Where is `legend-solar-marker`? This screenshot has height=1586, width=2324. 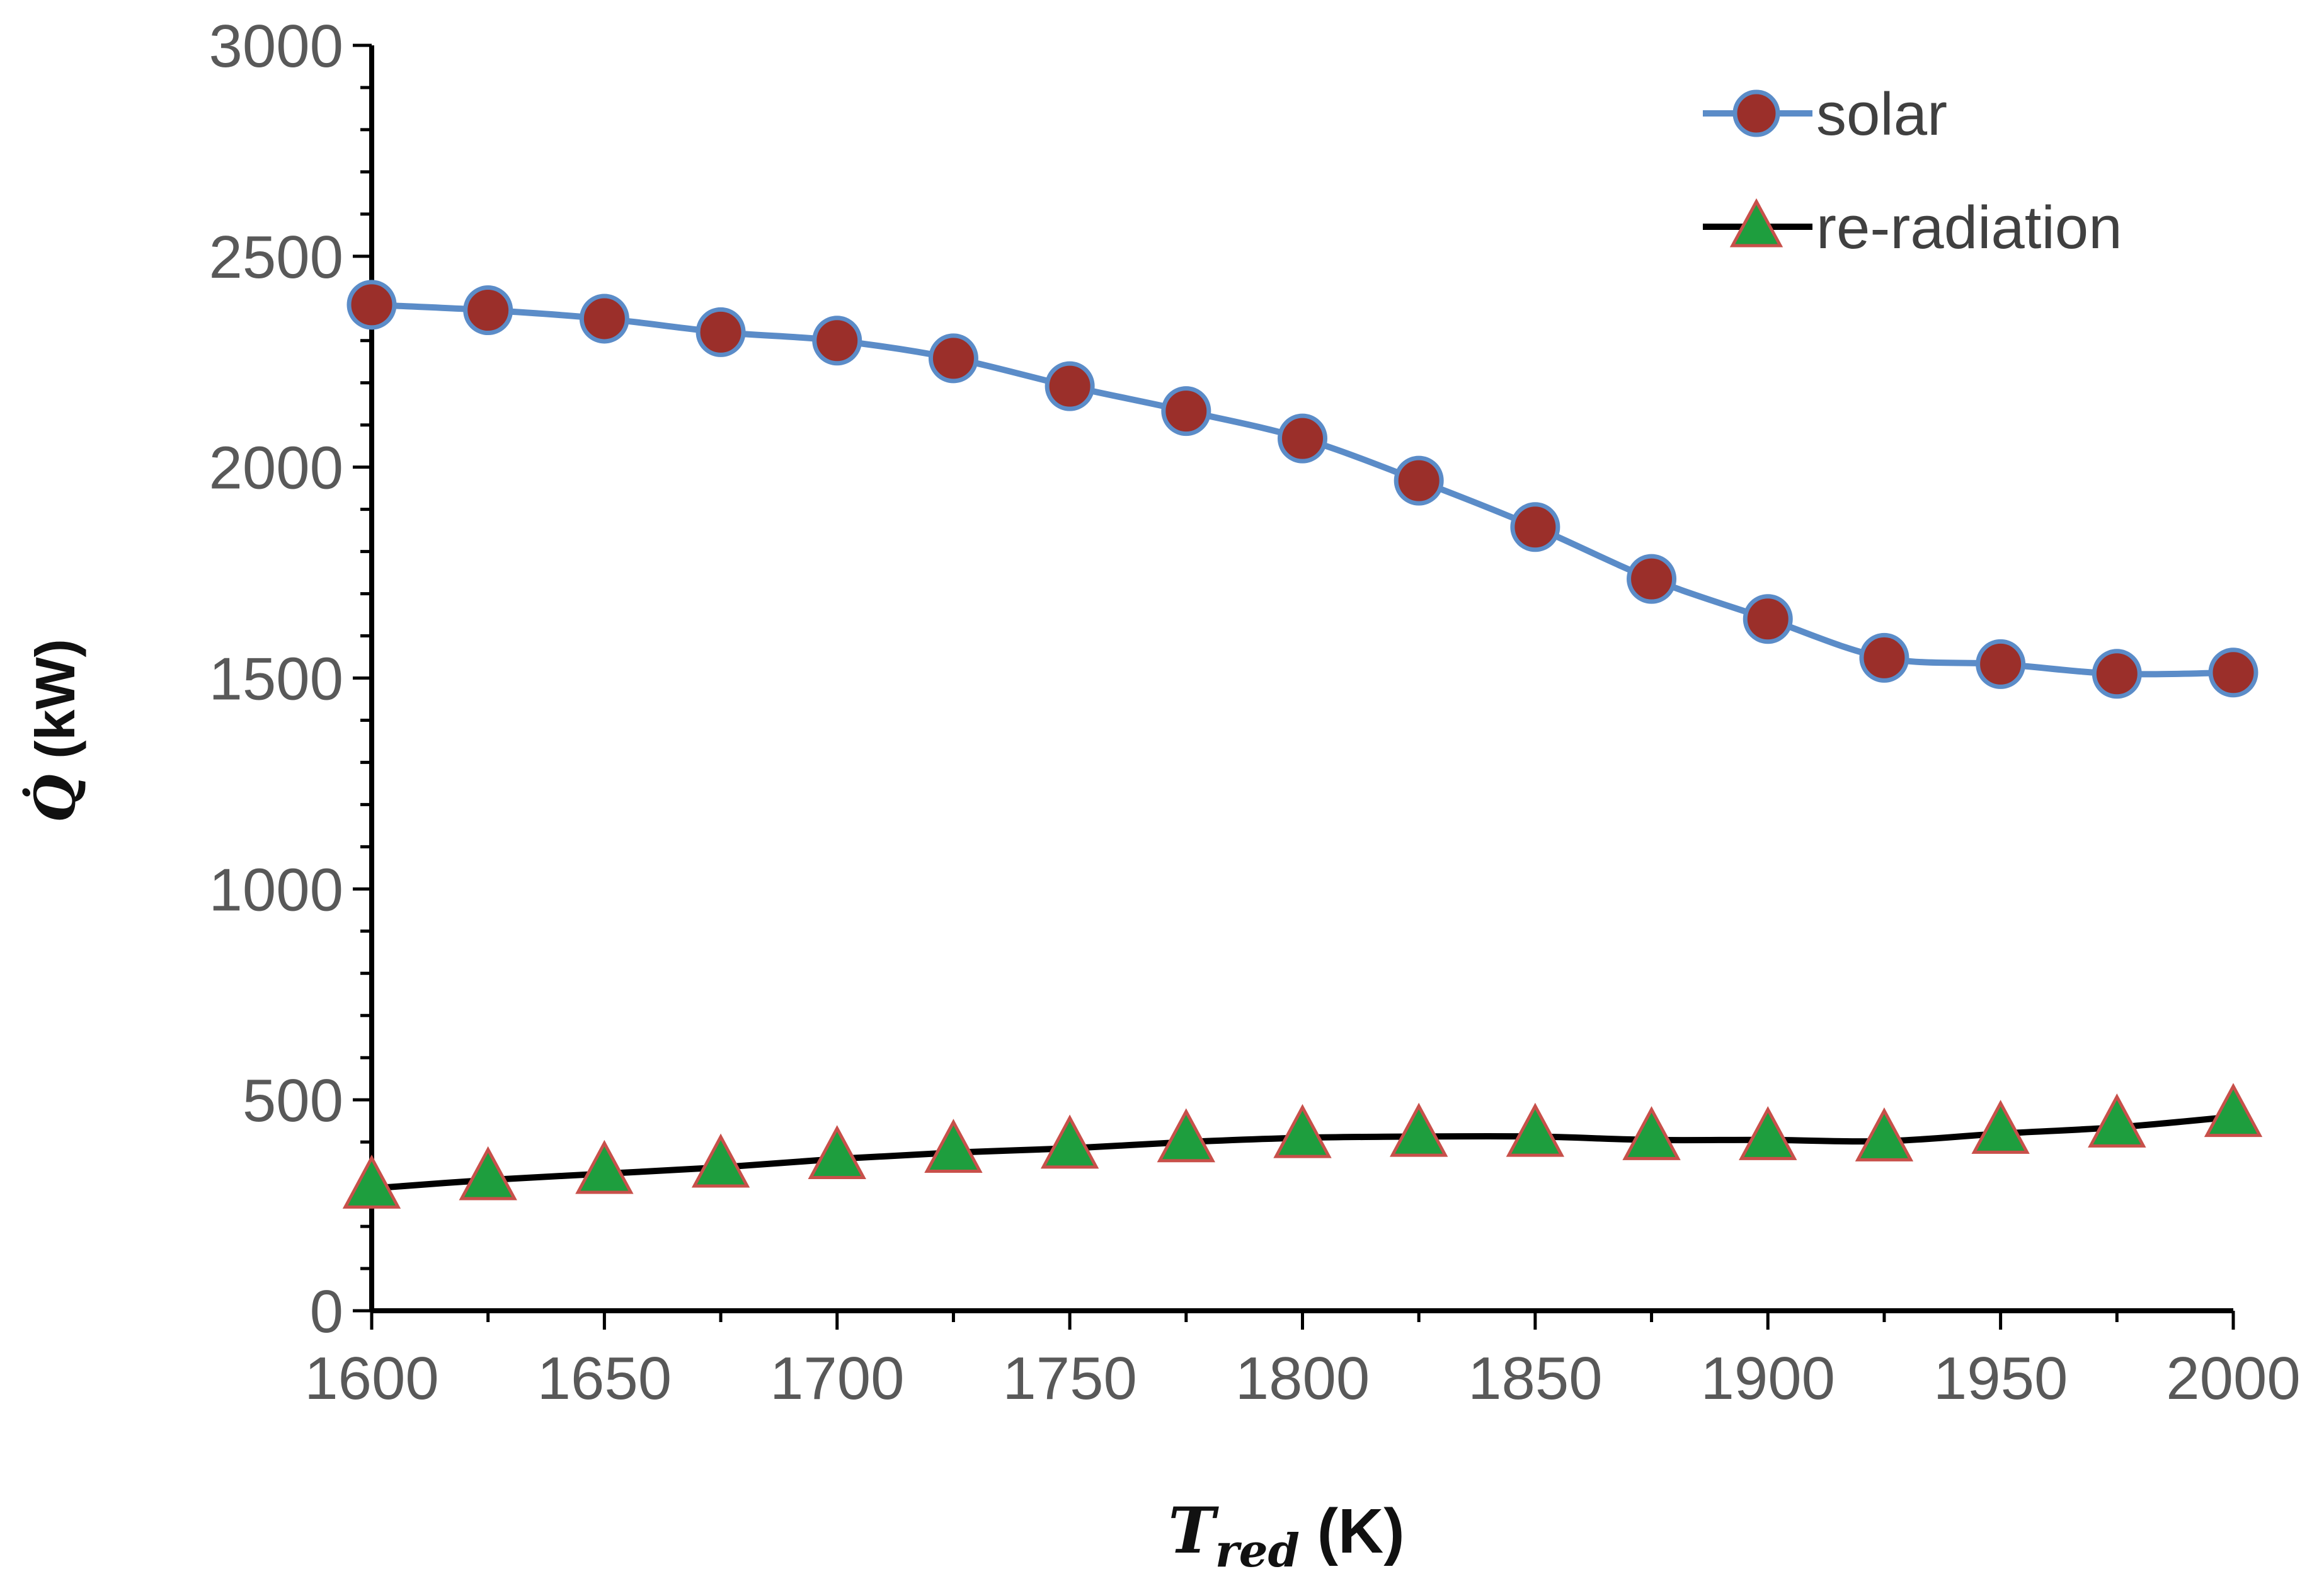
legend-solar-marker is located at coordinates (1756, 113).